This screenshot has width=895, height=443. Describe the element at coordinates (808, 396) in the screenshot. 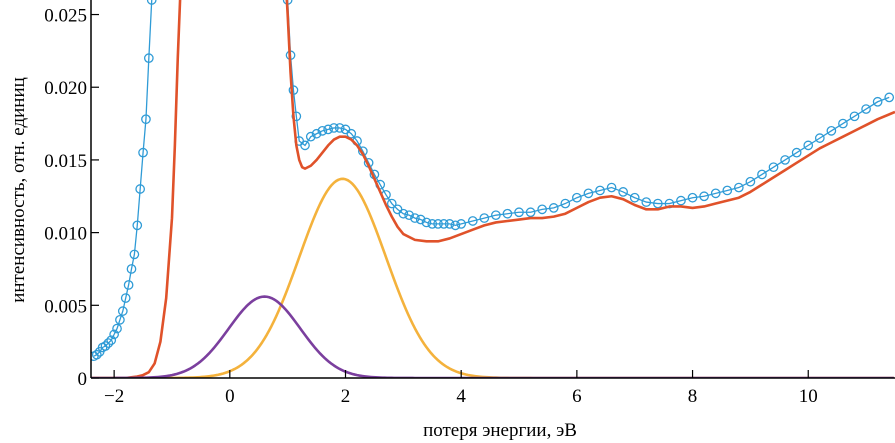

I see `x-tick-label: 10` at that location.